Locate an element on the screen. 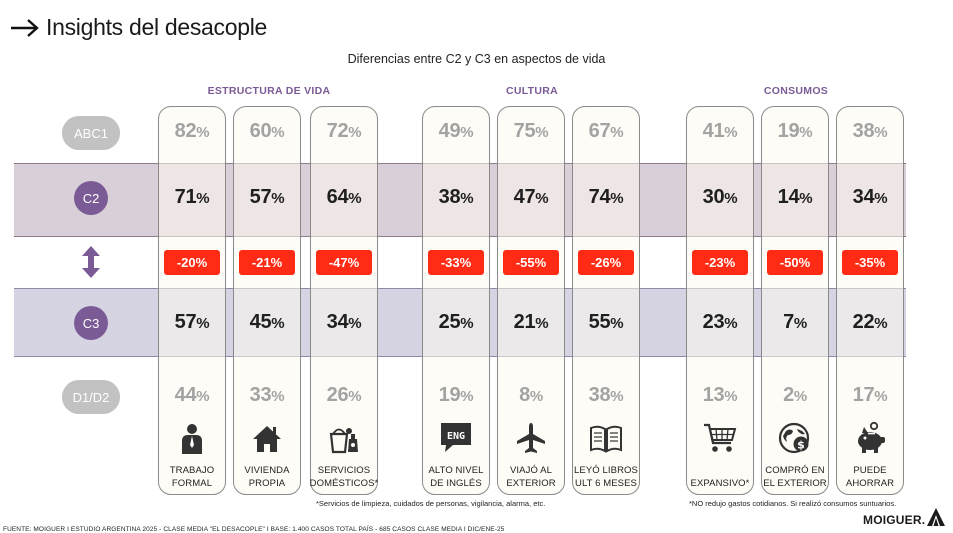 The image size is (953, 533). english-speech-icon: ENG is located at coordinates (456, 438).